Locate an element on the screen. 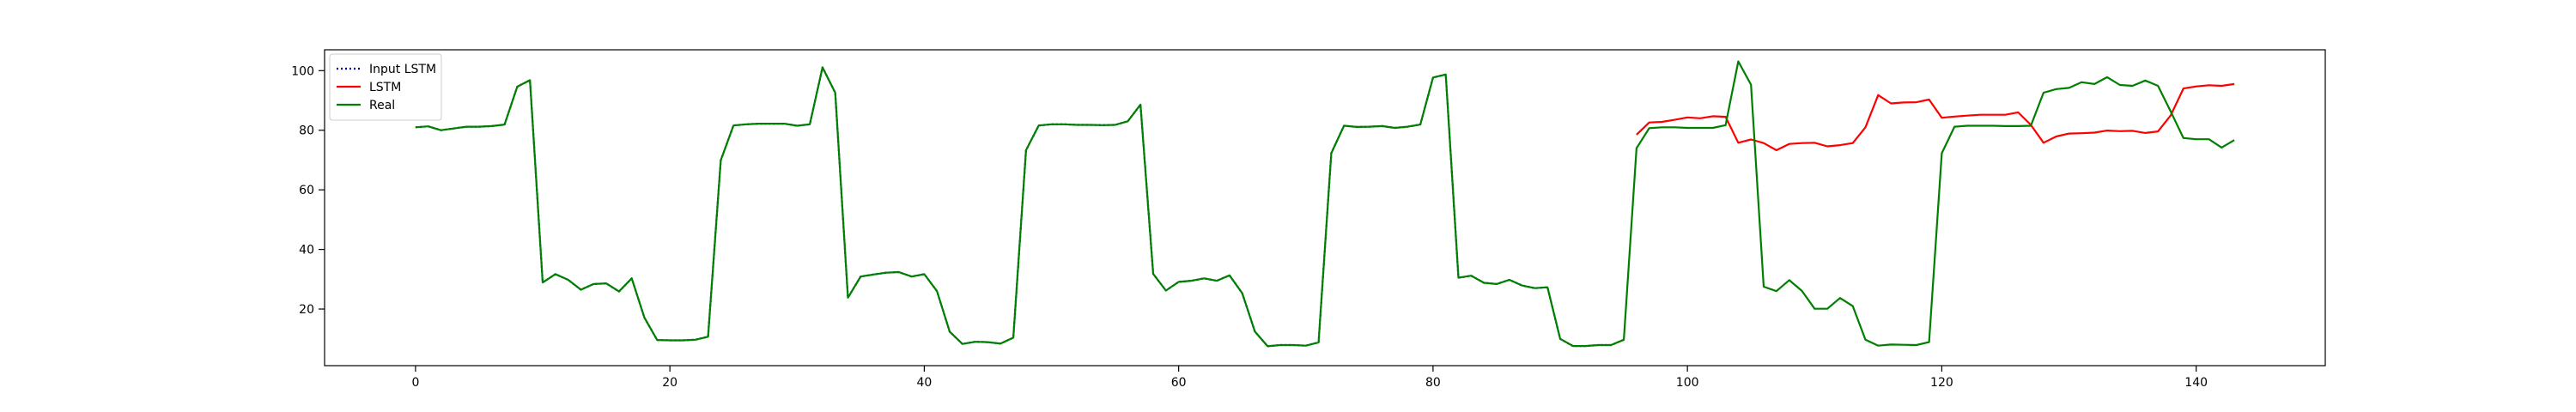 The height and width of the screenshot is (412, 2576). x-tick-label: 0 is located at coordinates (415, 383).